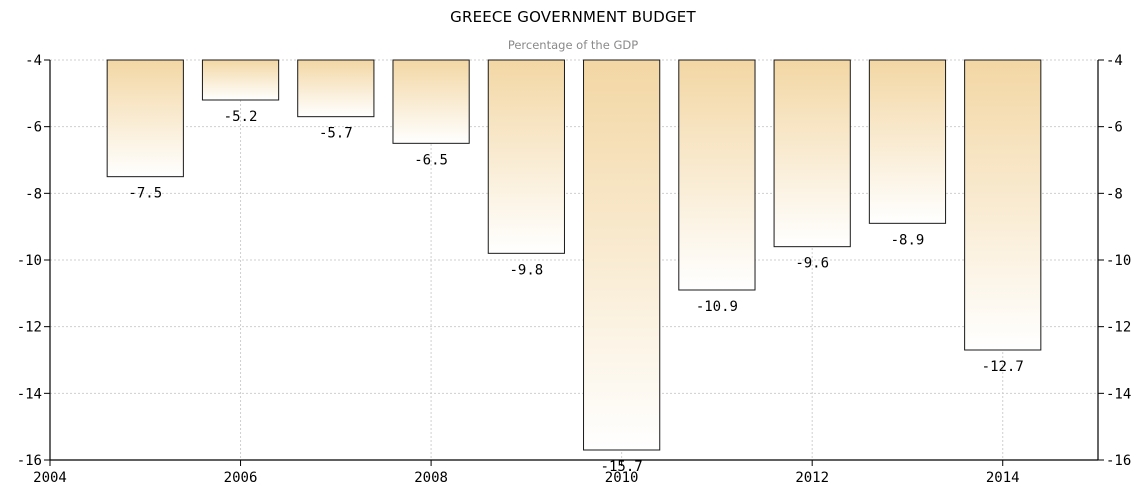 The image size is (1146, 495). Describe the element at coordinates (1118, 394) in the screenshot. I see `y-tick-label-right: -14` at that location.